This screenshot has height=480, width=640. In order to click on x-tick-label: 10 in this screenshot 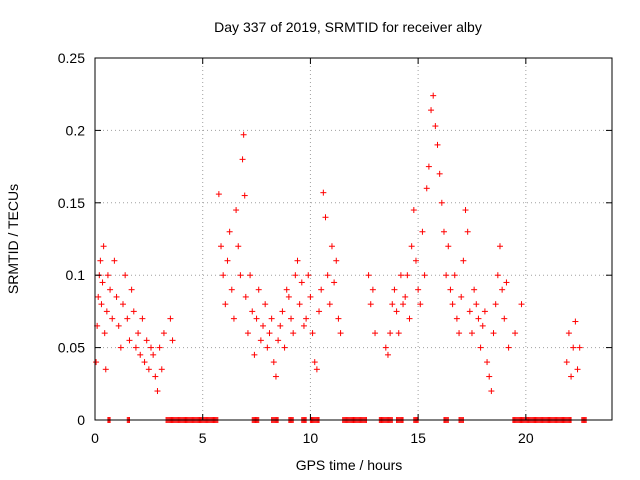, I will do `click(311, 438)`.